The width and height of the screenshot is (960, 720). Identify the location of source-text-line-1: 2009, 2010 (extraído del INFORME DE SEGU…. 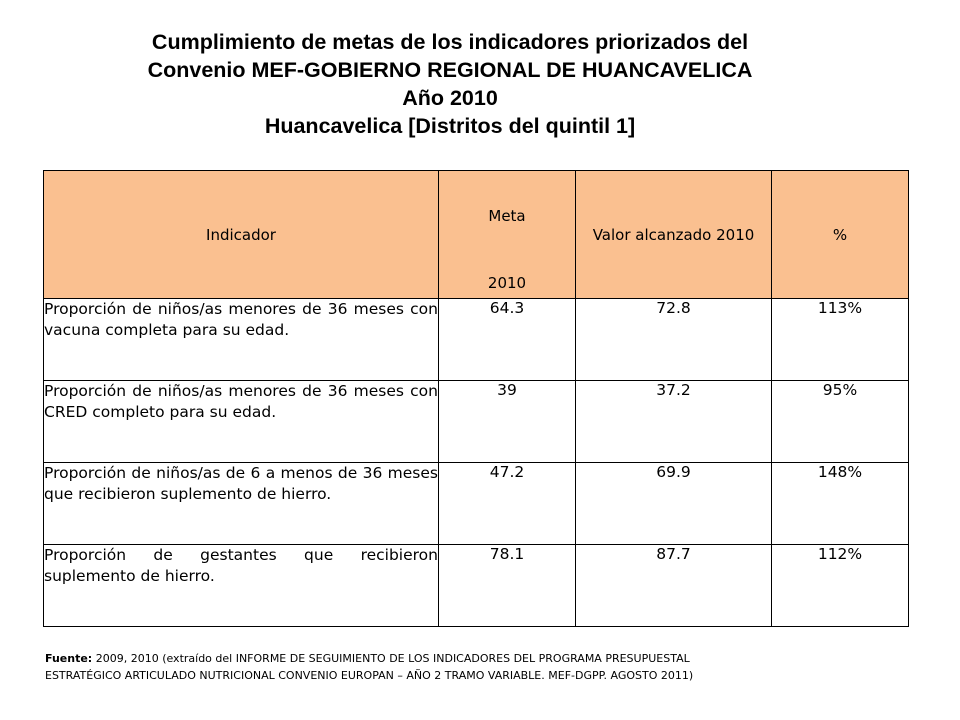
(391, 658).